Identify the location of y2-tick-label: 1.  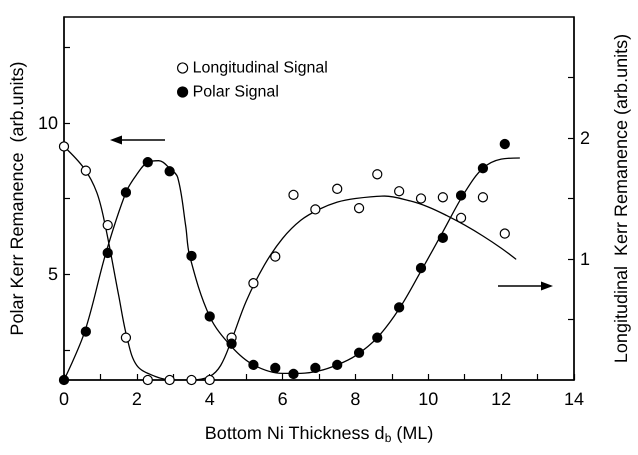
(585, 259).